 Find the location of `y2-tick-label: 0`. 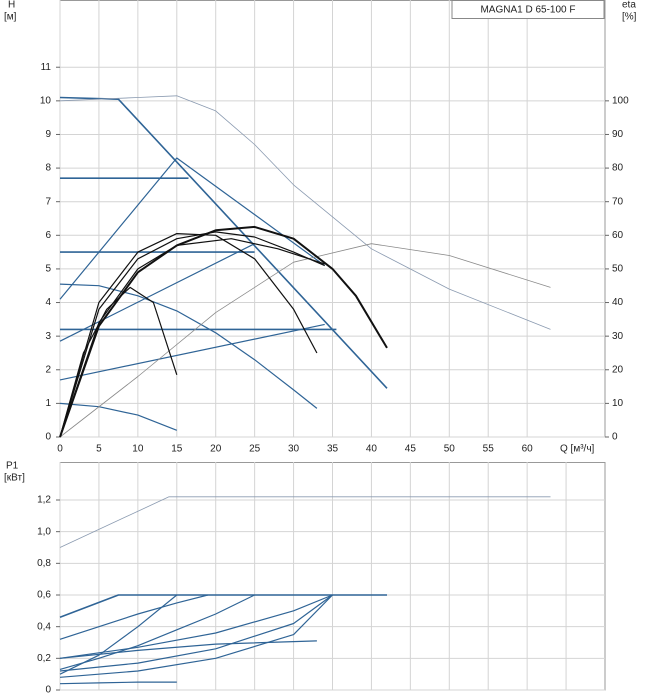

y2-tick-label: 0 is located at coordinates (615, 437).